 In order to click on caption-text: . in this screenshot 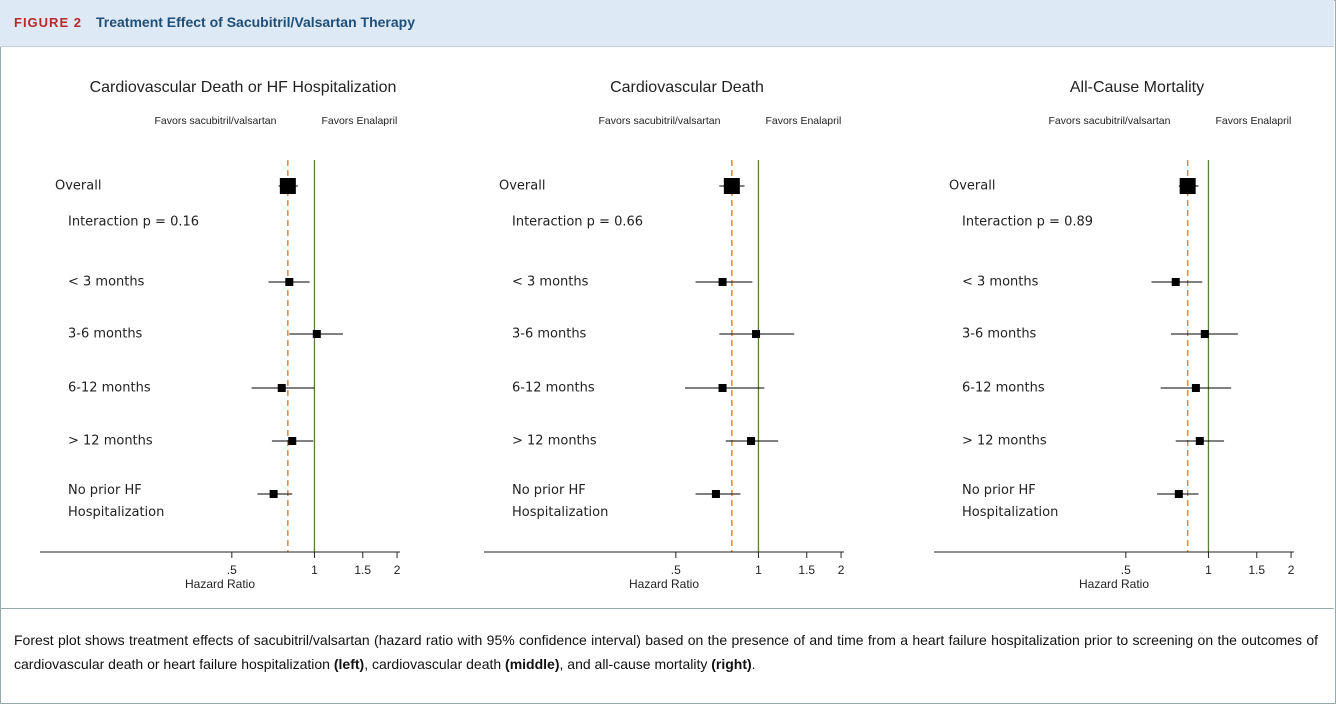, I will do `click(753, 664)`.